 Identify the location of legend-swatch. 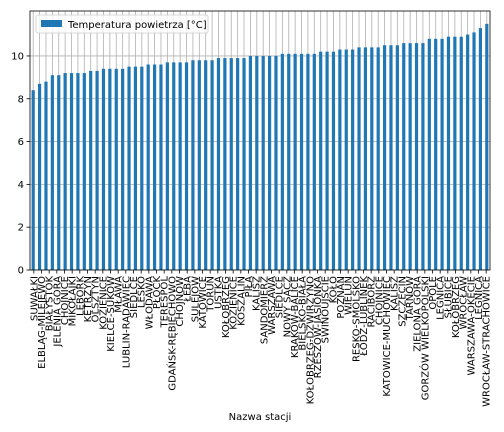
(51, 23).